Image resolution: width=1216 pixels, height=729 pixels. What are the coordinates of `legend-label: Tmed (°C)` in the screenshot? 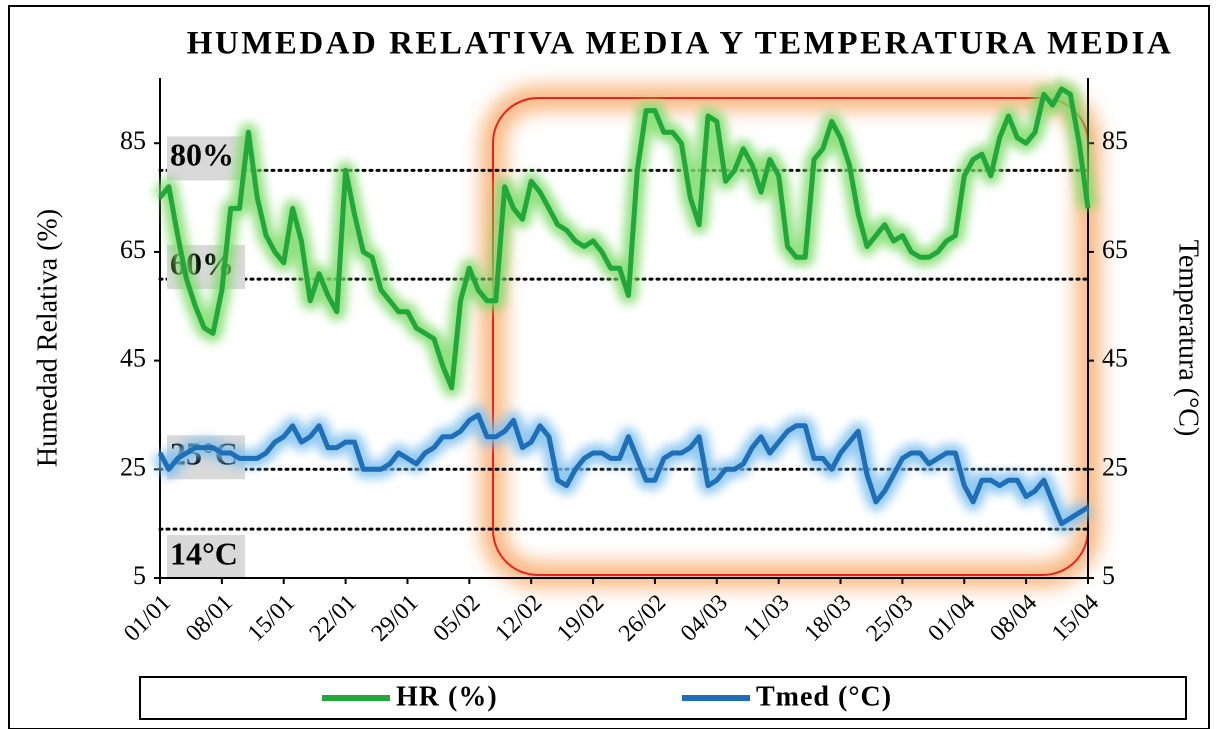 It's located at (824, 696).